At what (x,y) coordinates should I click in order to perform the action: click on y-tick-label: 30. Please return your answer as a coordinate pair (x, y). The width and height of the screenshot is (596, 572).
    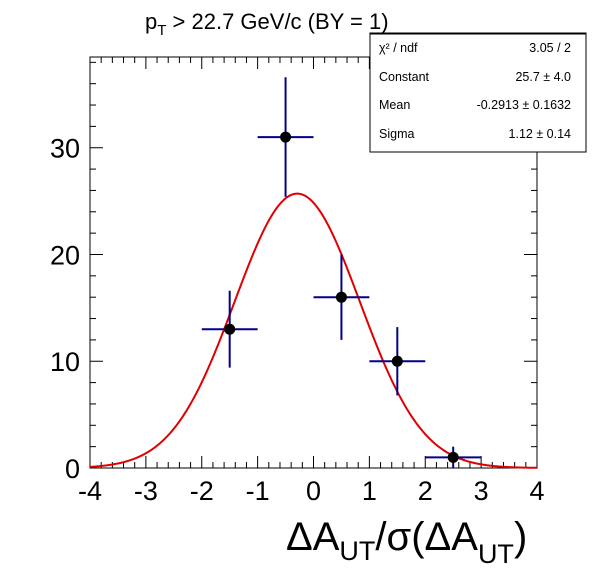
    Looking at the image, I should click on (65, 149).